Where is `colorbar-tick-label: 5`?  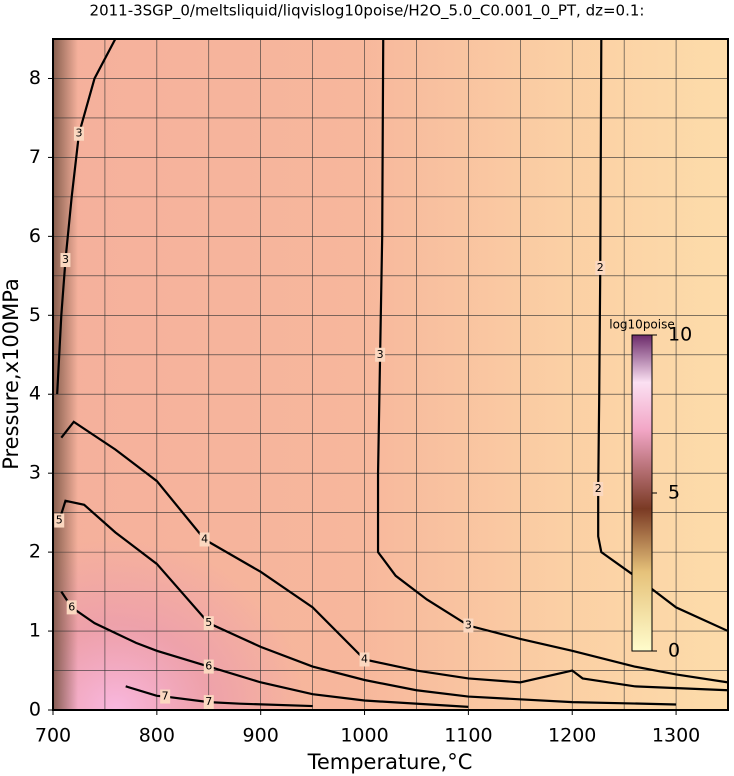 colorbar-tick-label: 5 is located at coordinates (674, 493).